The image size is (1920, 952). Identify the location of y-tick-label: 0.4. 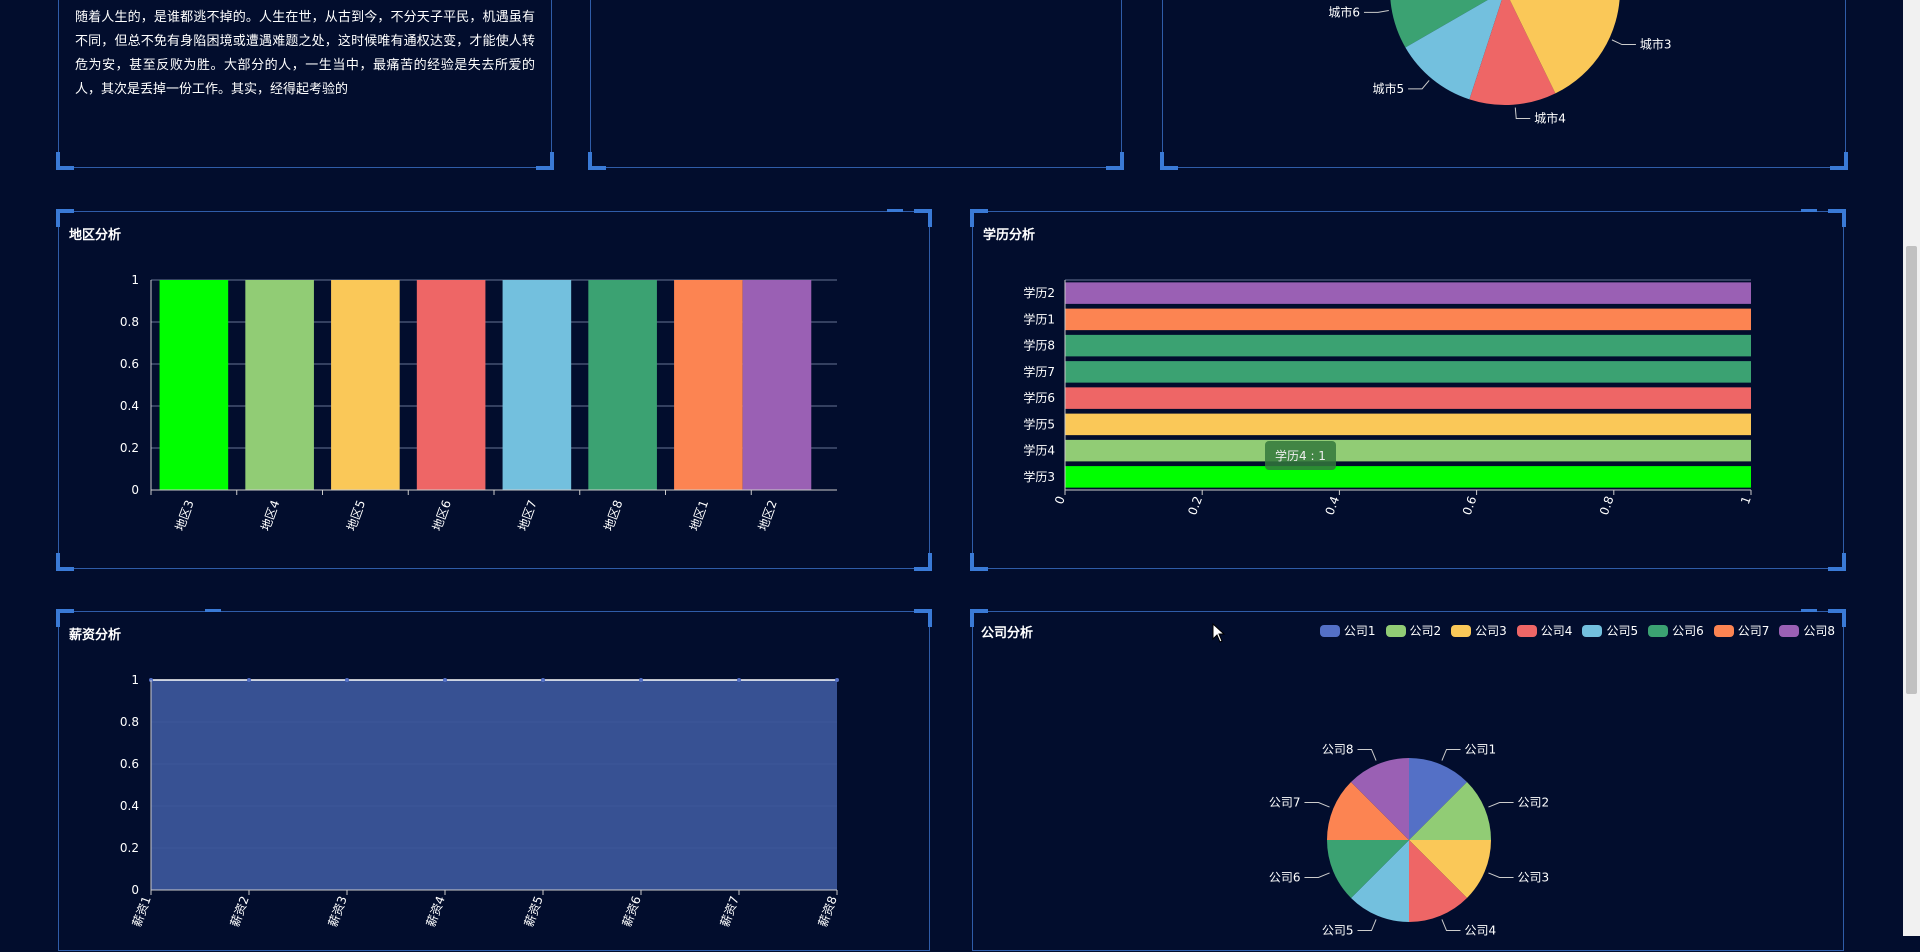
(129, 806).